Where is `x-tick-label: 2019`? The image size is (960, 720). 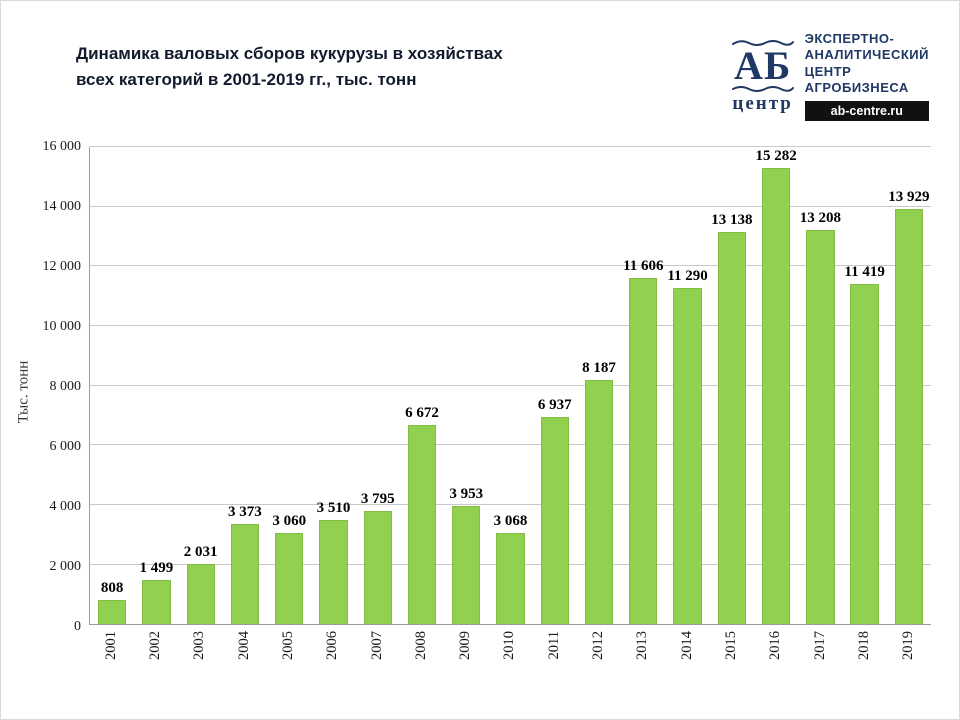 x-tick-label: 2019 is located at coordinates (908, 646).